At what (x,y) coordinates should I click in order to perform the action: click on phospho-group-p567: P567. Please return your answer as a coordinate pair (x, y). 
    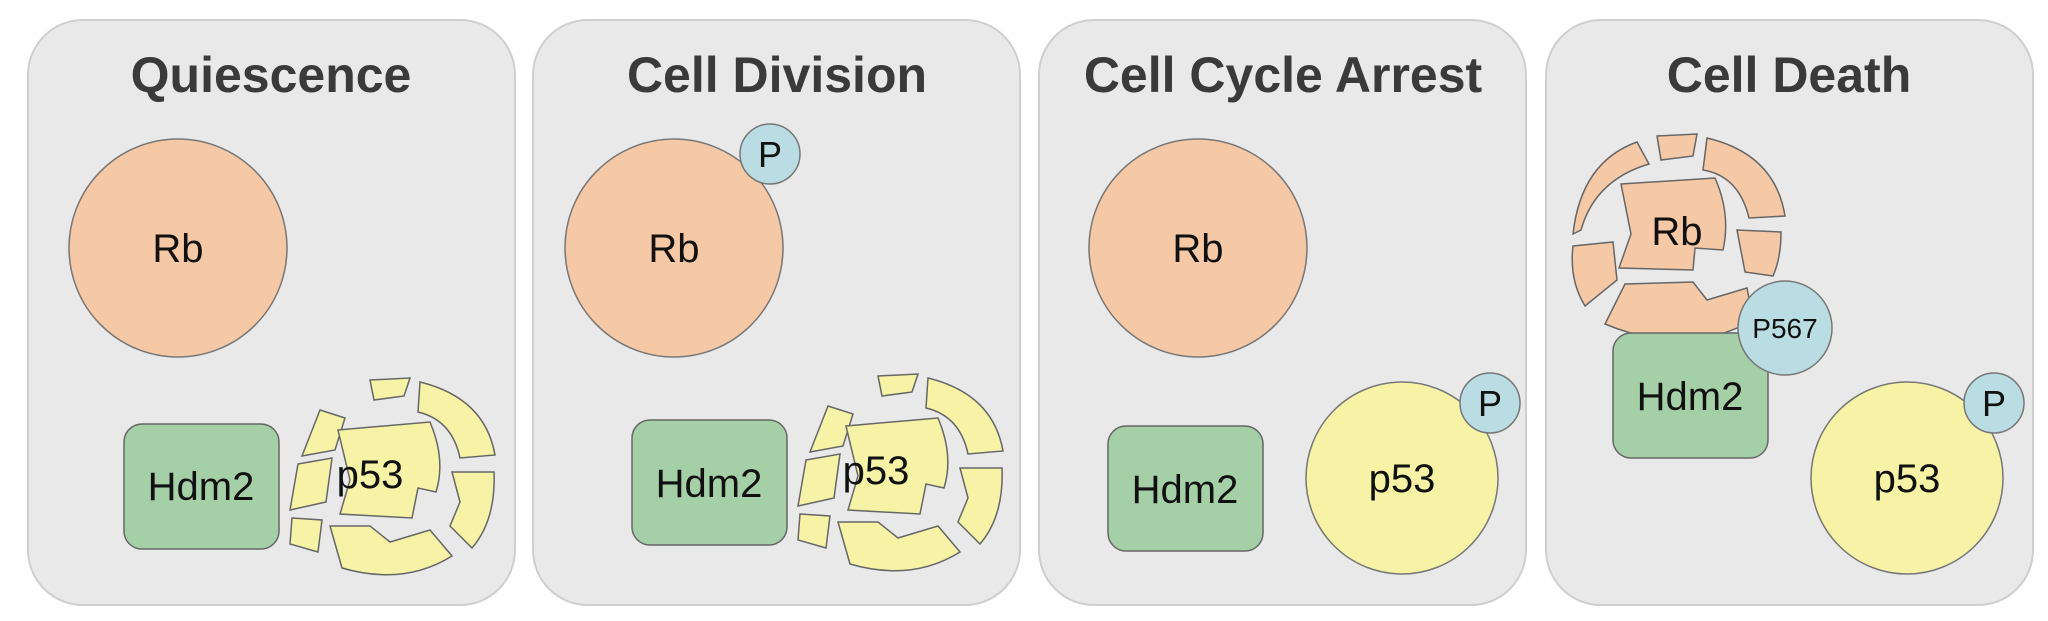
    Looking at the image, I should click on (1785, 328).